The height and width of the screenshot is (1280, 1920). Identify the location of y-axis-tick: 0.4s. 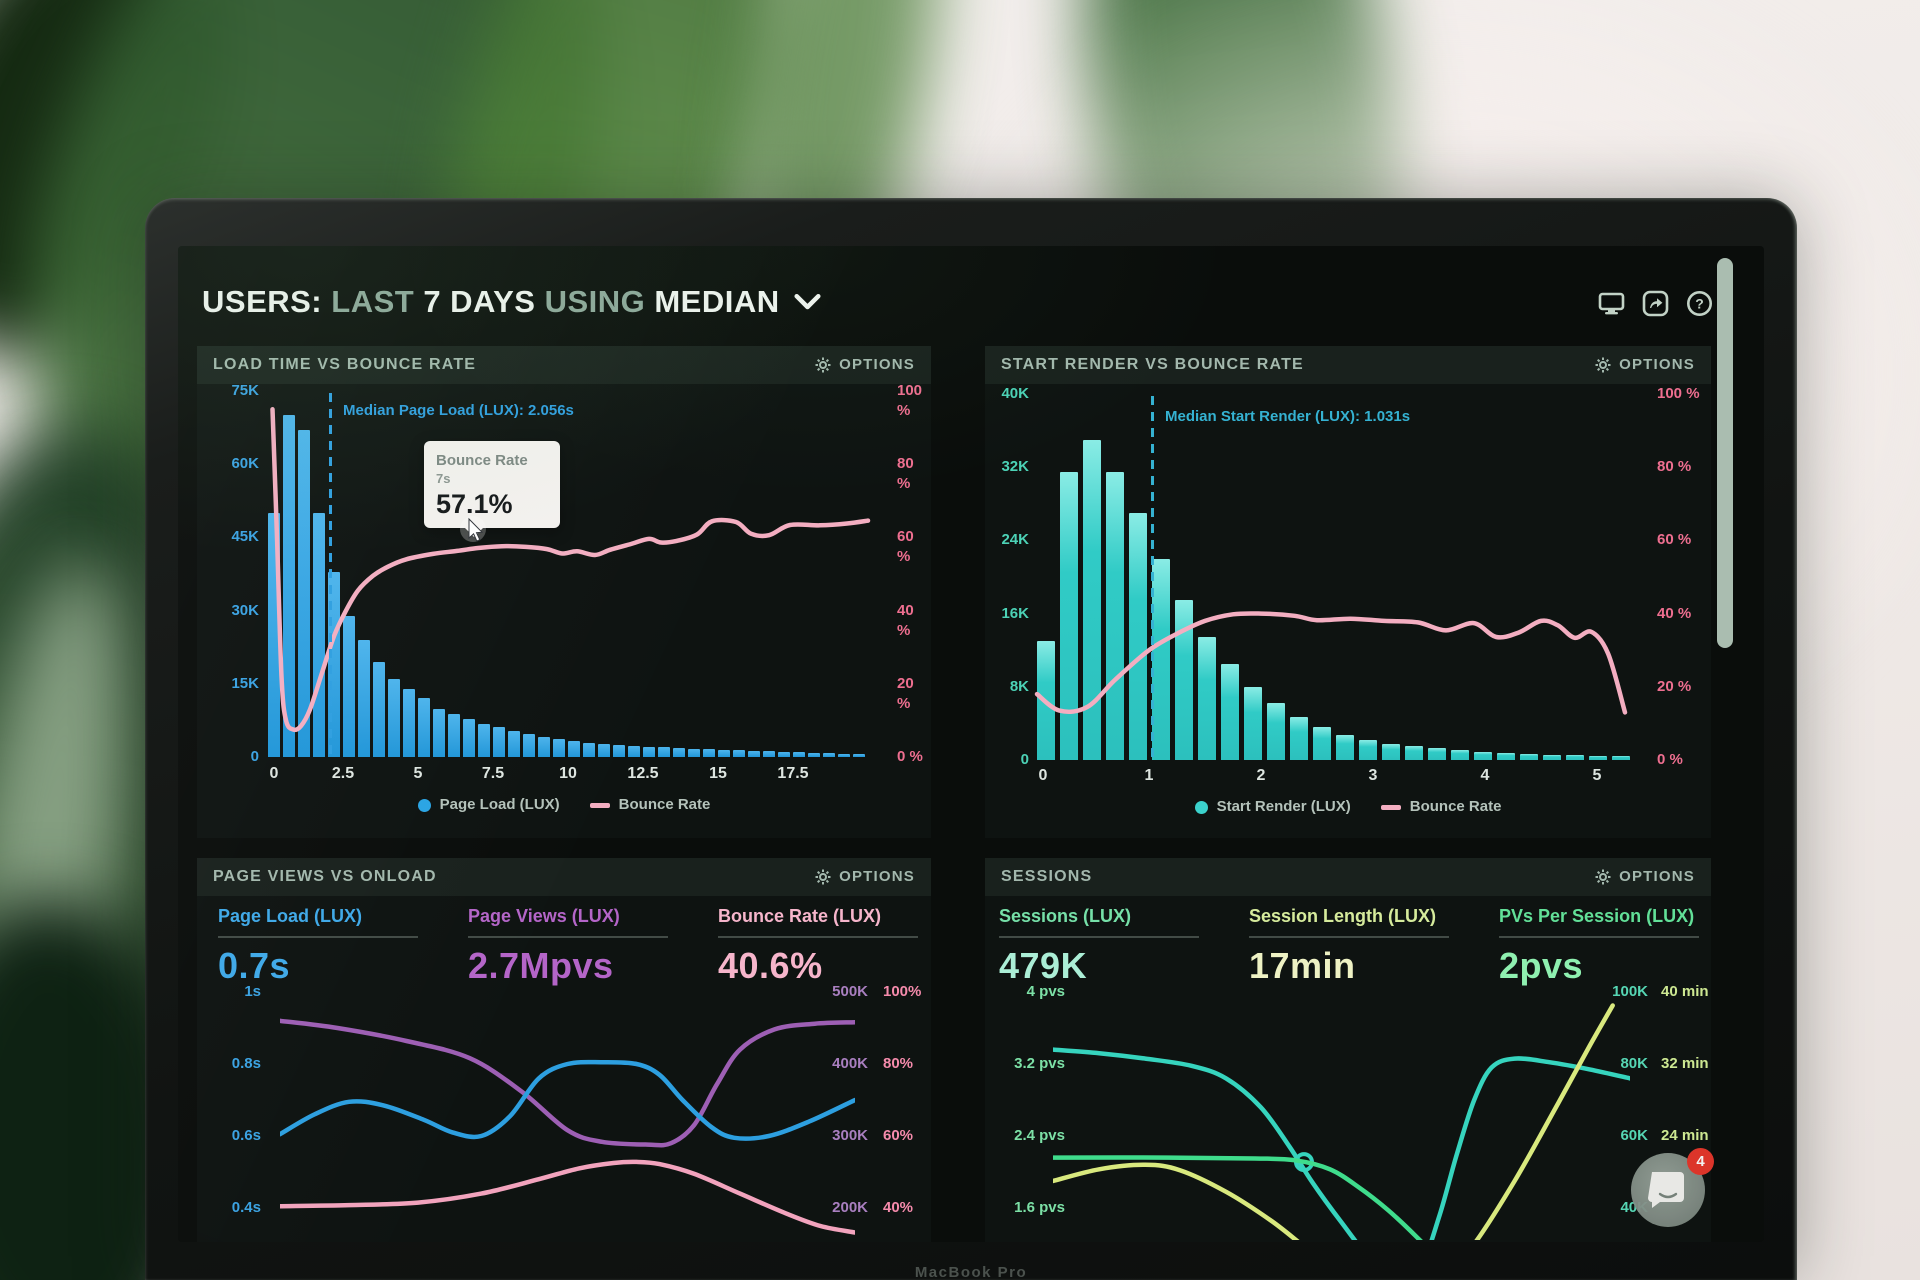
(246, 1207).